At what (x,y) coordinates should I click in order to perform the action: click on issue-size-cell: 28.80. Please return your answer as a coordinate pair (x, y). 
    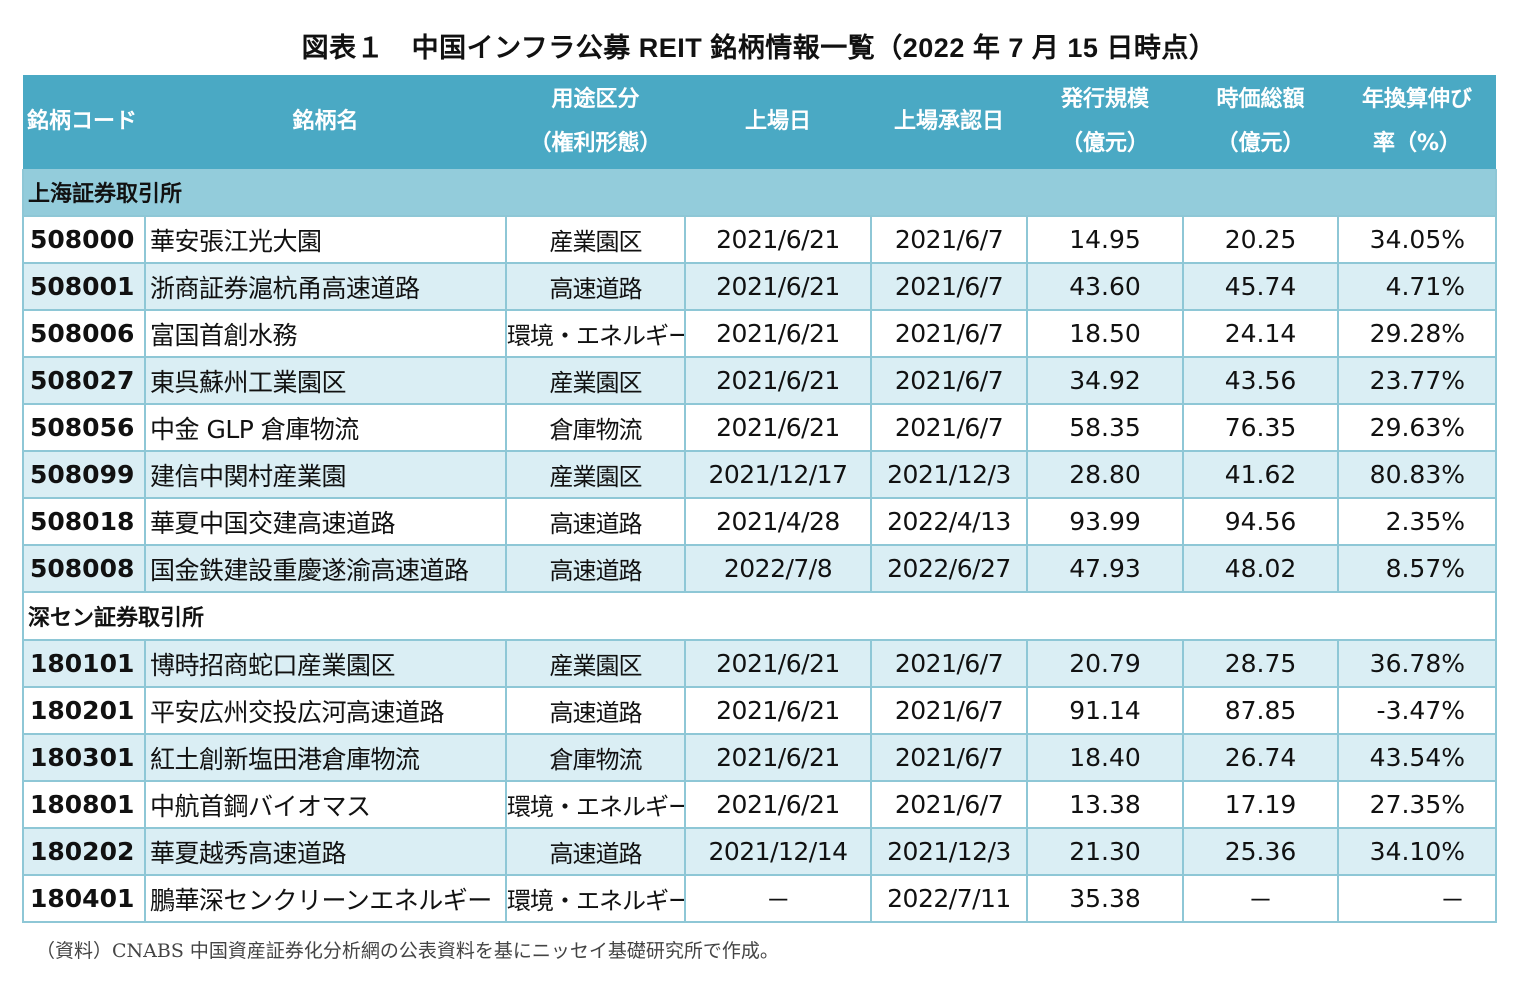
    Looking at the image, I should click on (1105, 474).